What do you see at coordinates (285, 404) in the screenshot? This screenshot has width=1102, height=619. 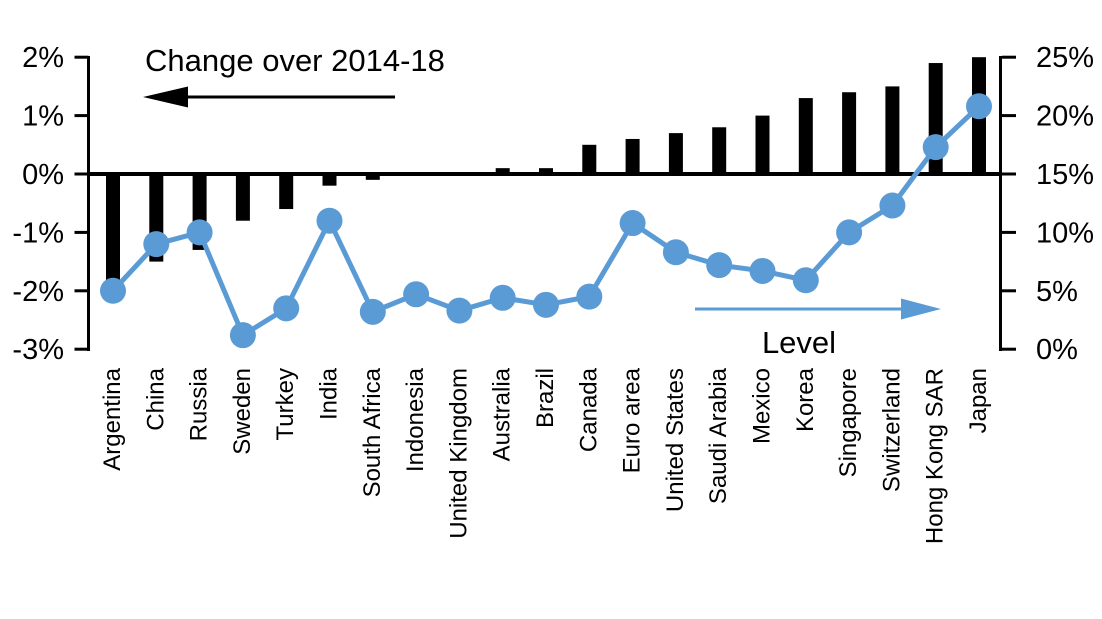 I see `category-label: Turkey` at bounding box center [285, 404].